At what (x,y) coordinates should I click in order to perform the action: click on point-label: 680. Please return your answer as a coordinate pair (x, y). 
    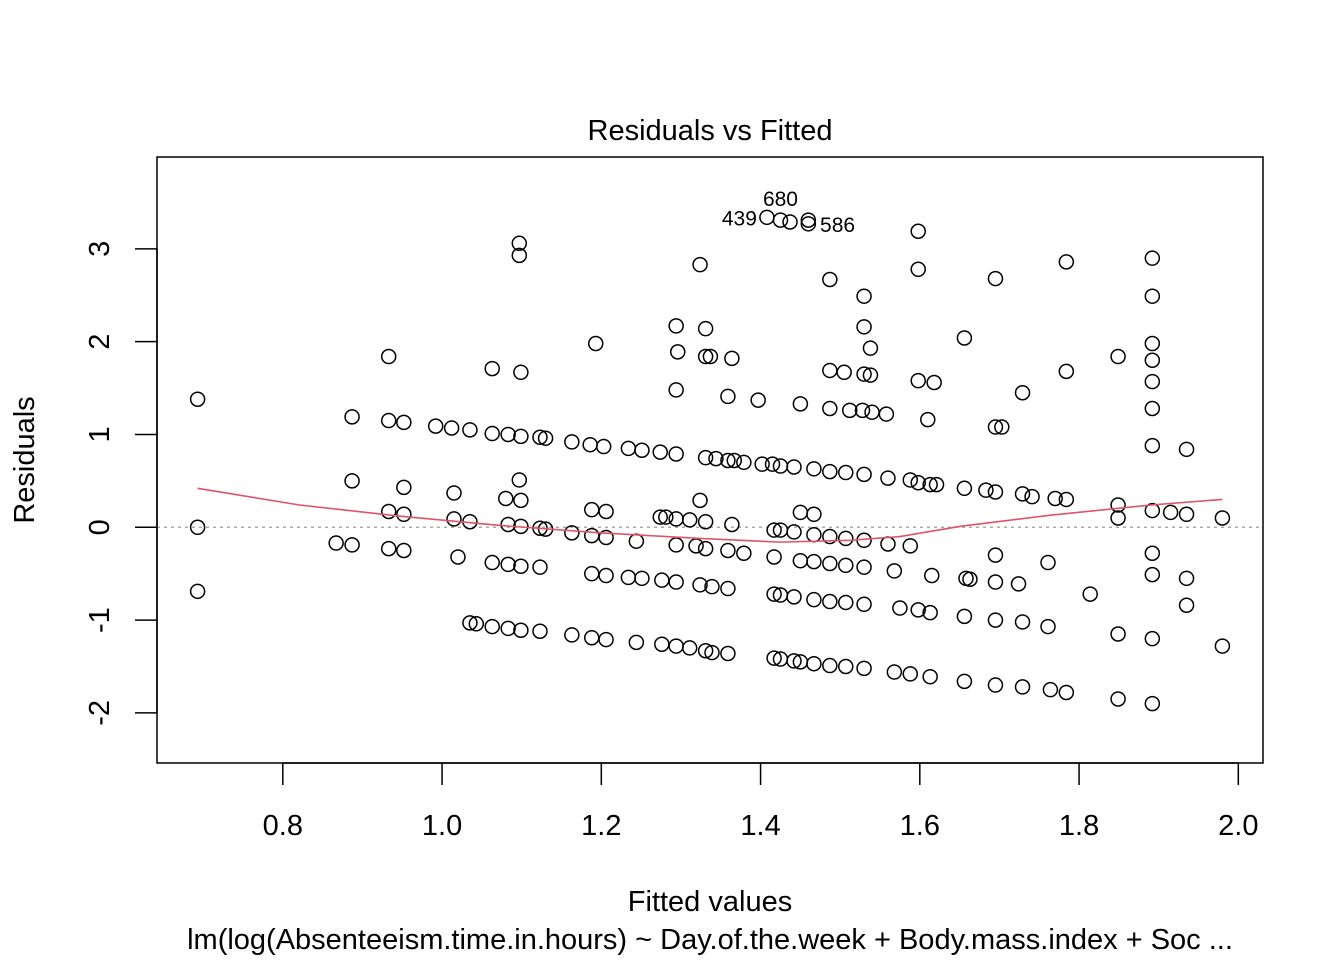
    Looking at the image, I should click on (780, 199).